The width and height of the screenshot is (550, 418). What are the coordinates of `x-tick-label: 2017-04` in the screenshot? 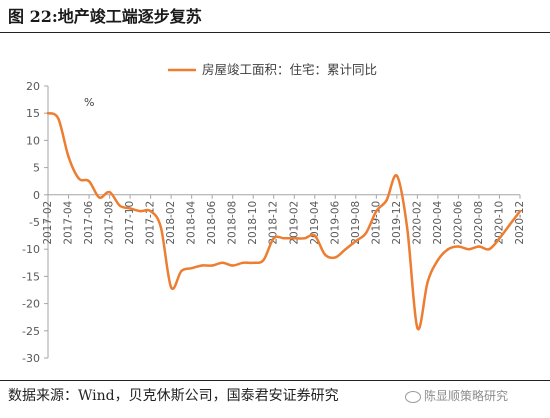 It's located at (69, 222).